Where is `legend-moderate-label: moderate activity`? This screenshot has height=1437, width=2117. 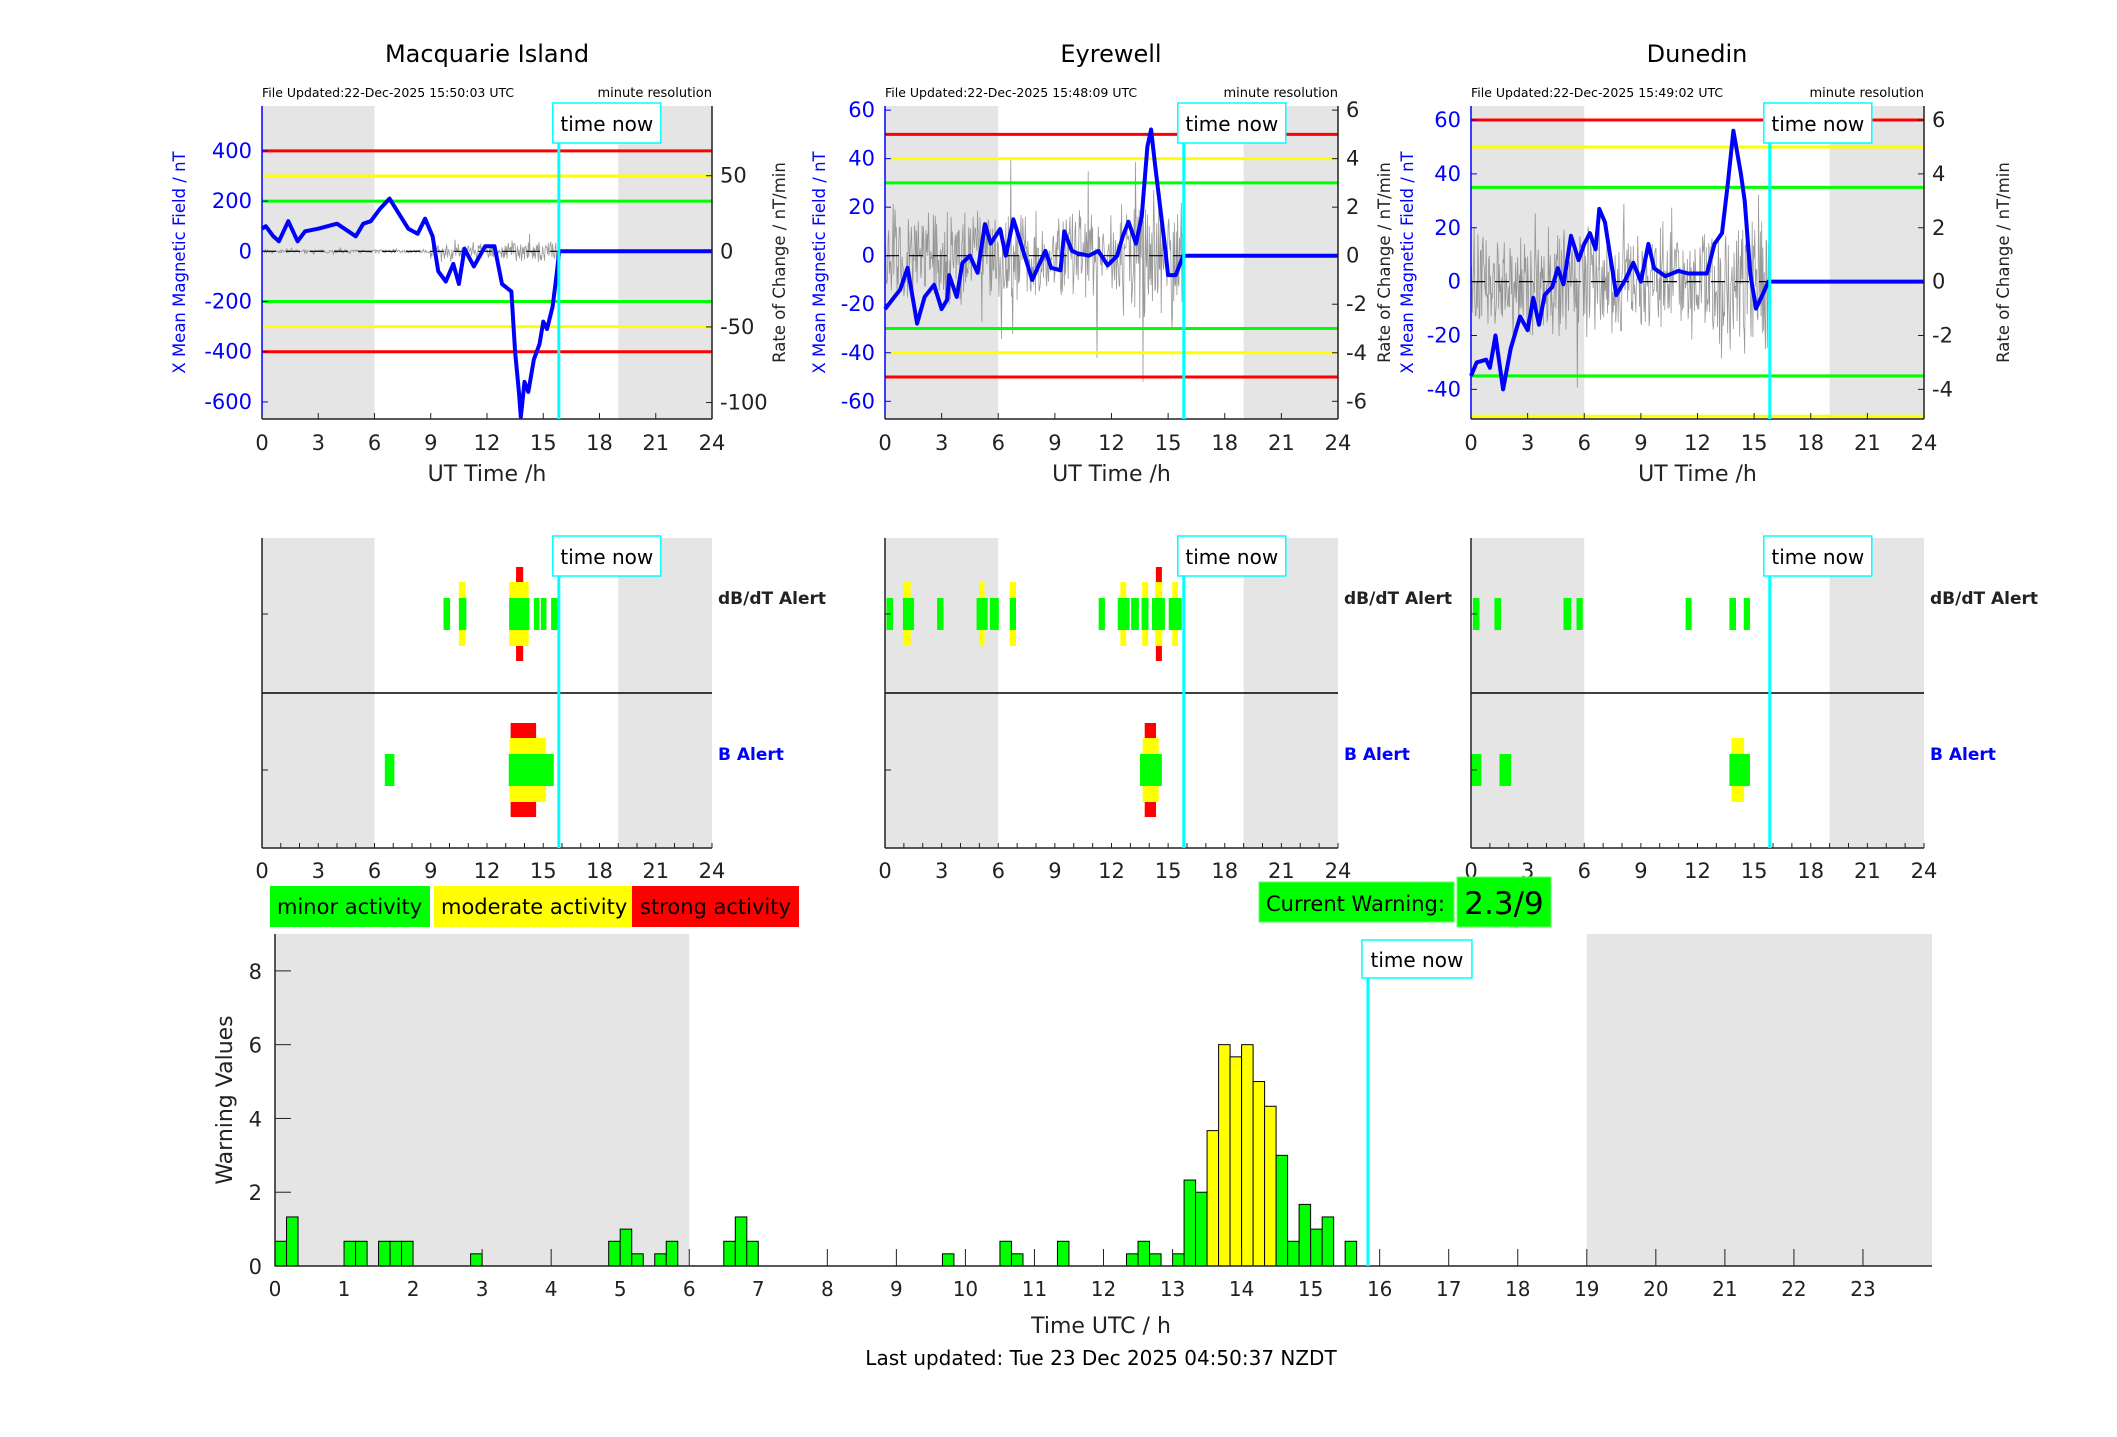
legend-moderate-label: moderate activity is located at coordinates (534, 907).